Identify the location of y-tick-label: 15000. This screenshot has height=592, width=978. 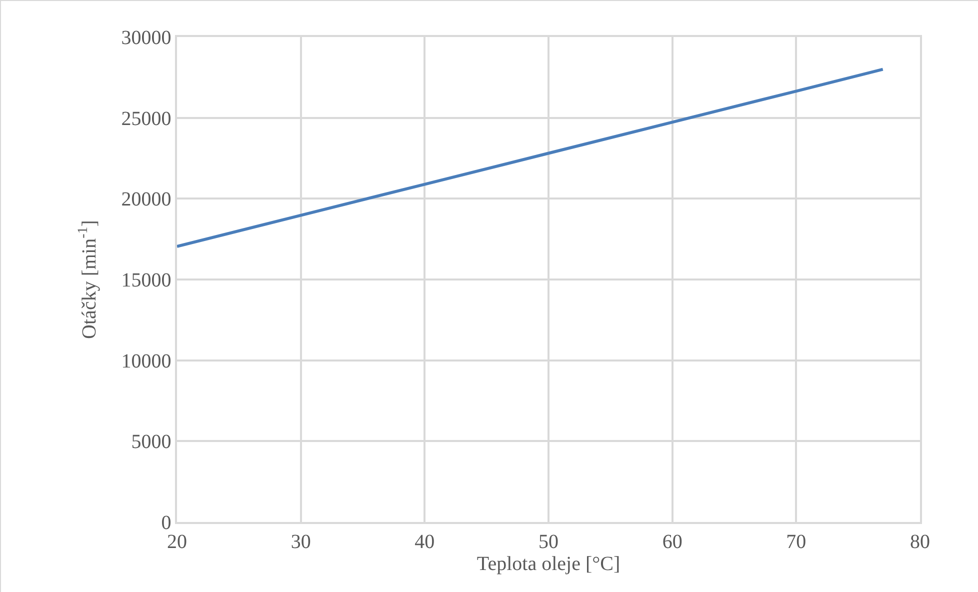
(146, 281).